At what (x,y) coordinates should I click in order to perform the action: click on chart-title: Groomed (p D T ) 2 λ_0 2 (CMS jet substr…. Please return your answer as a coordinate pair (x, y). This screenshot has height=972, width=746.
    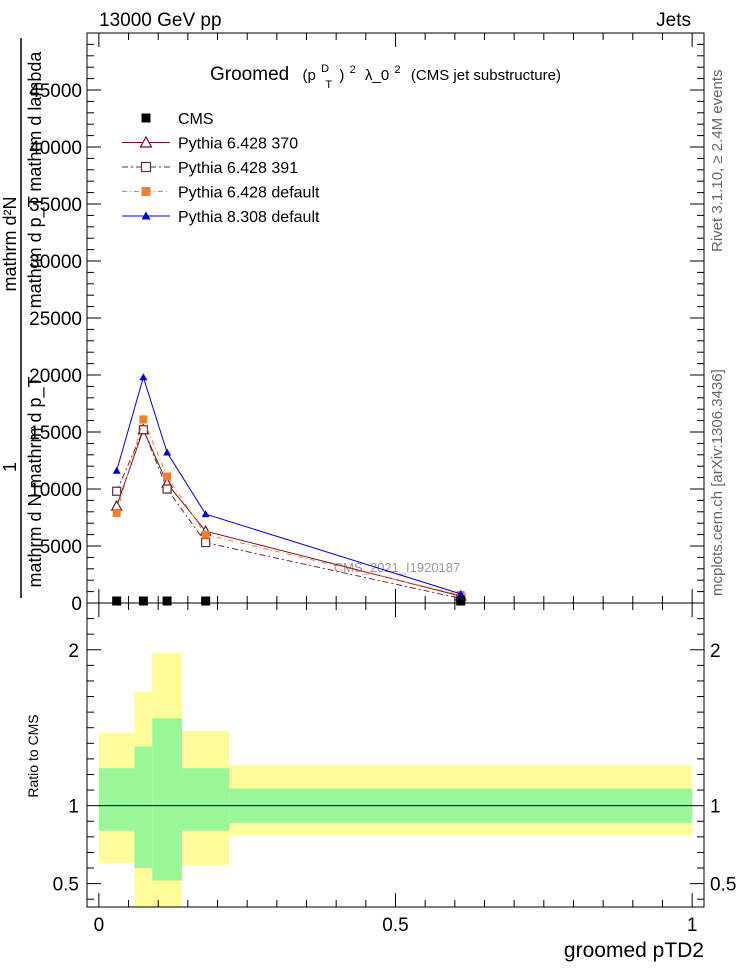
    Looking at the image, I should click on (385, 74).